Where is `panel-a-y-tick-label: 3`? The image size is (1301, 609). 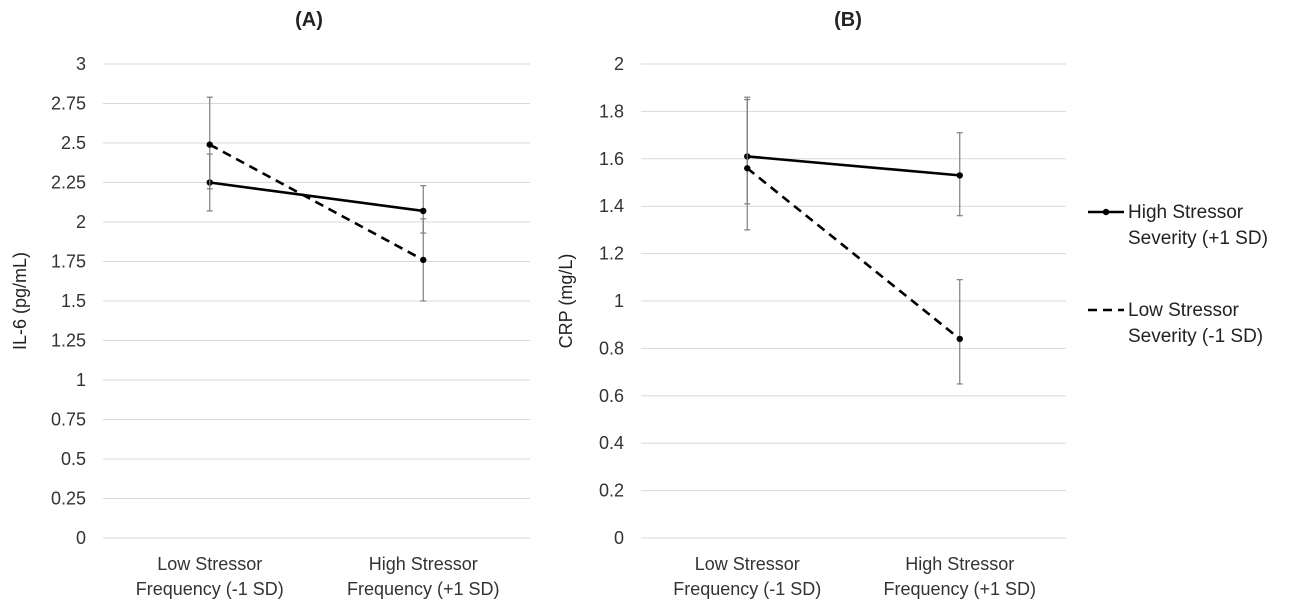
panel-a-y-tick-label: 3 is located at coordinates (81, 64).